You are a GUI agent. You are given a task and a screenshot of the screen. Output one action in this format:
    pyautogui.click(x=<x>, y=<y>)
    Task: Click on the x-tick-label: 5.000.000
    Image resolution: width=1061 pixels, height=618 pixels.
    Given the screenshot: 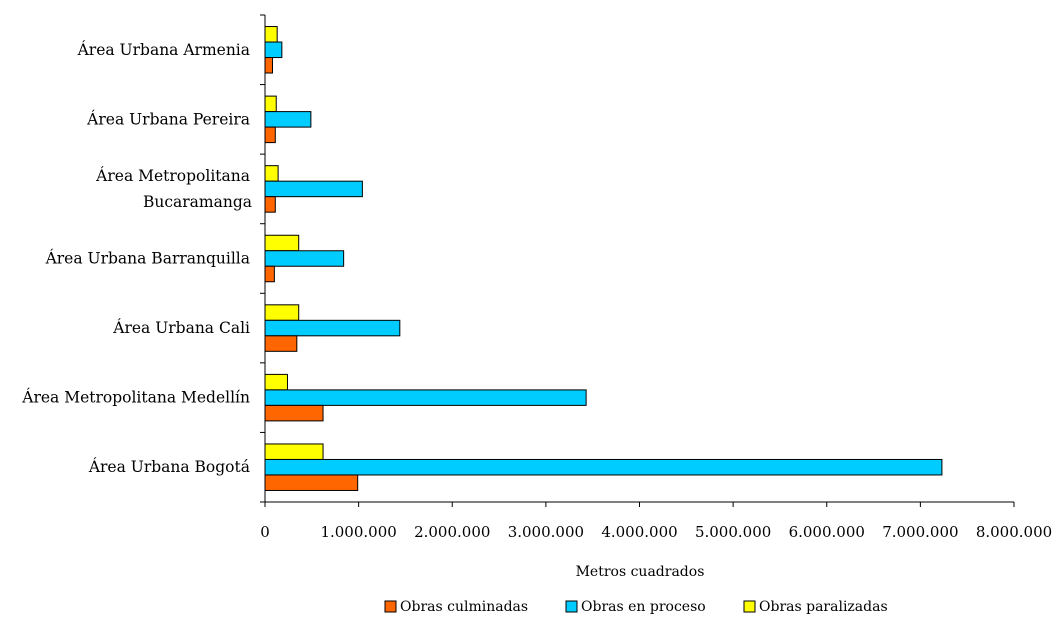 What is the action you would take?
    pyautogui.click(x=733, y=532)
    